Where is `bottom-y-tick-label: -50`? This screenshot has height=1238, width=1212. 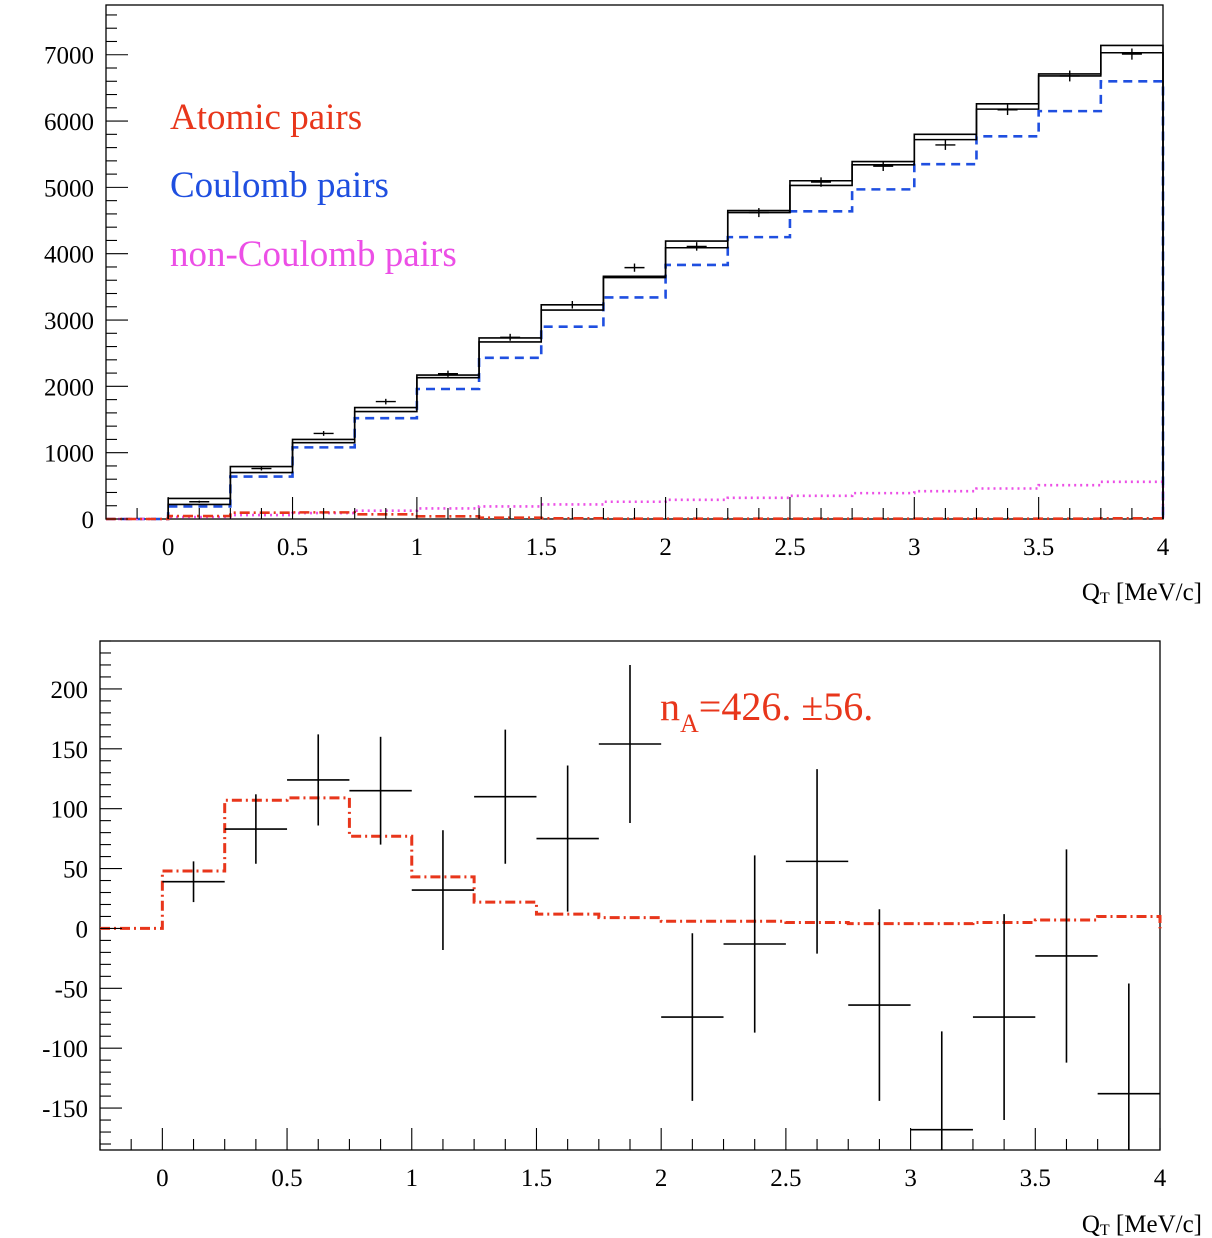 bottom-y-tick-label: -50 is located at coordinates (71, 989).